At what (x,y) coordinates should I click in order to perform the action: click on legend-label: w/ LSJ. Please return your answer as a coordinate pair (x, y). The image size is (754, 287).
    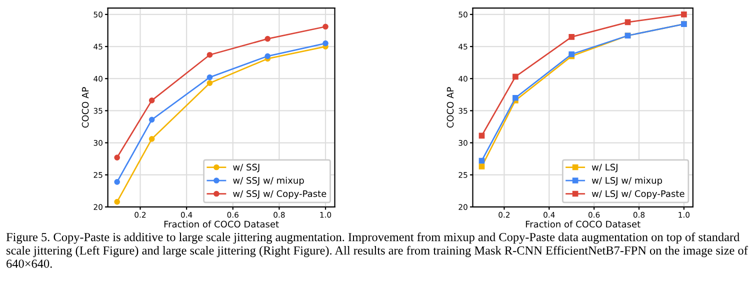
    Looking at the image, I should click on (605, 168).